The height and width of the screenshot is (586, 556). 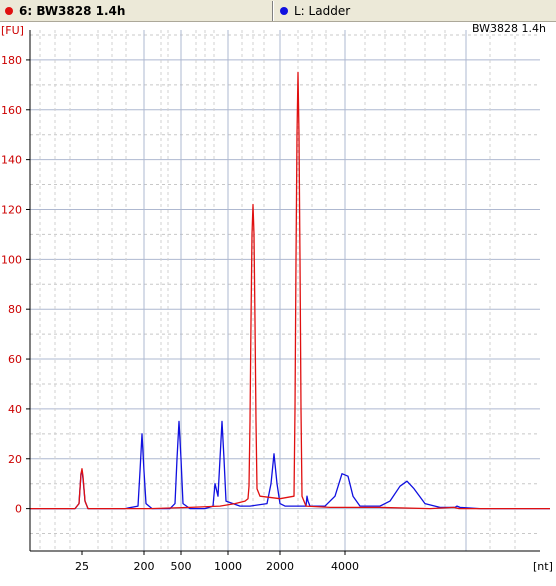 What do you see at coordinates (284, 10) in the screenshot?
I see `ladder-color-dot-icon` at bounding box center [284, 10].